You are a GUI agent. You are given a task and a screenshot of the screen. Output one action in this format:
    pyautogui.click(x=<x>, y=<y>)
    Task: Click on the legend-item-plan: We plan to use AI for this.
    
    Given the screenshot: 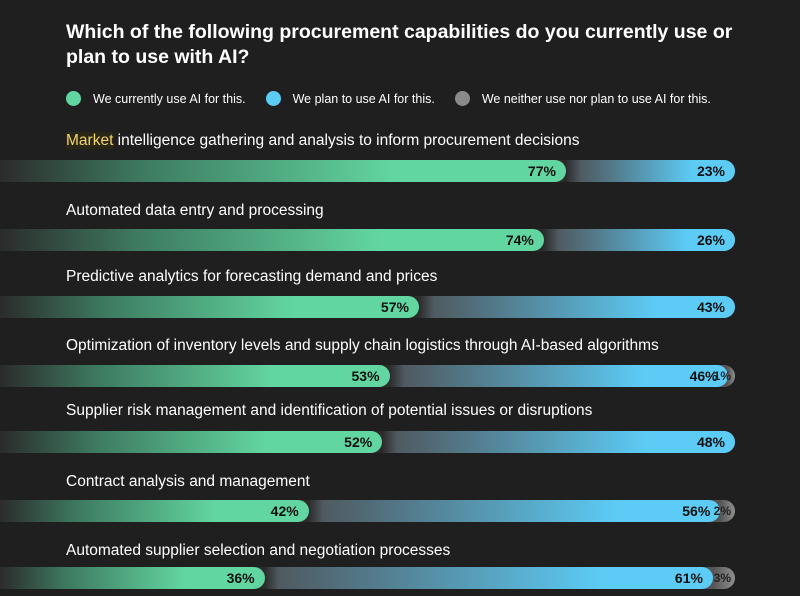 What is the action you would take?
    pyautogui.click(x=350, y=98)
    